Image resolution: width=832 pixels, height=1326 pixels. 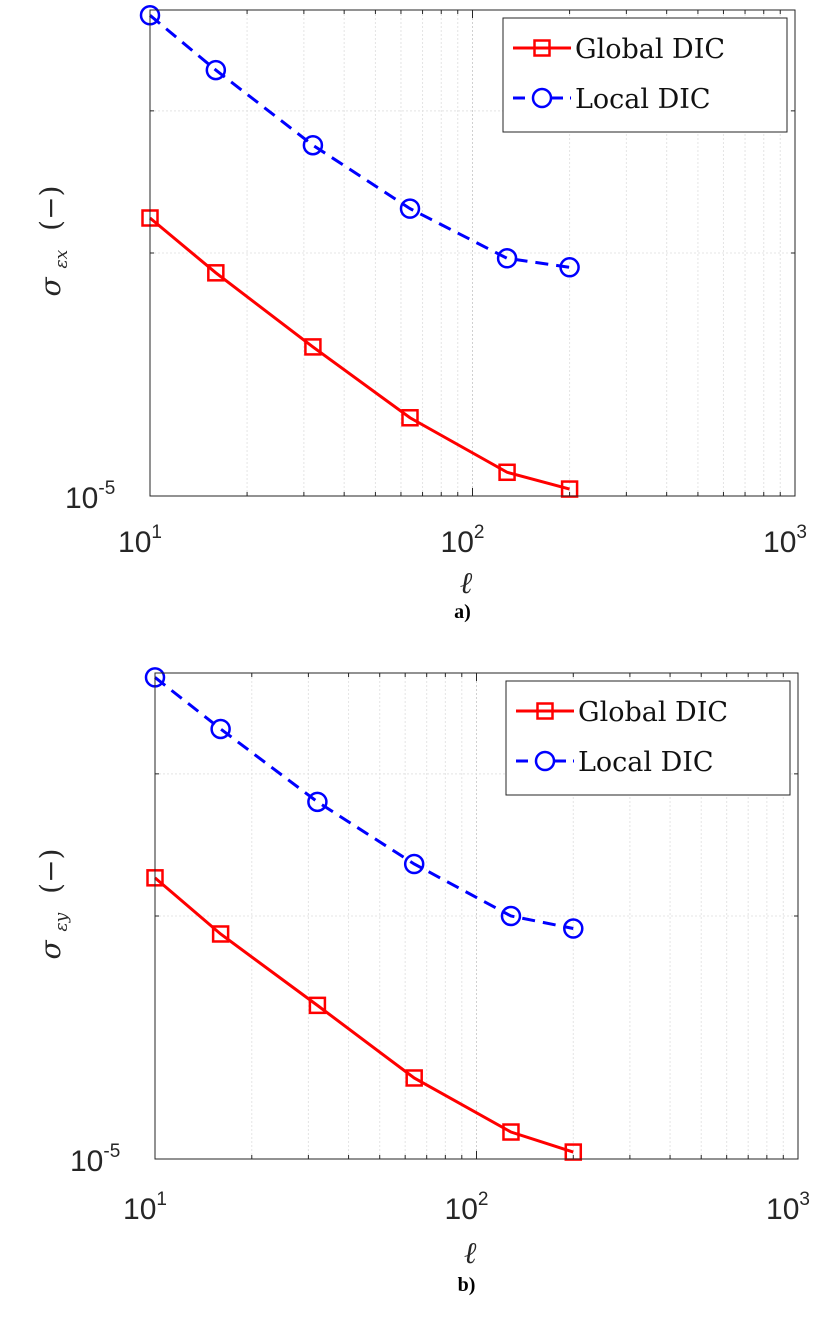 I want to click on chart-b-y-tick-exponent: -5, so click(x=111, y=1151).